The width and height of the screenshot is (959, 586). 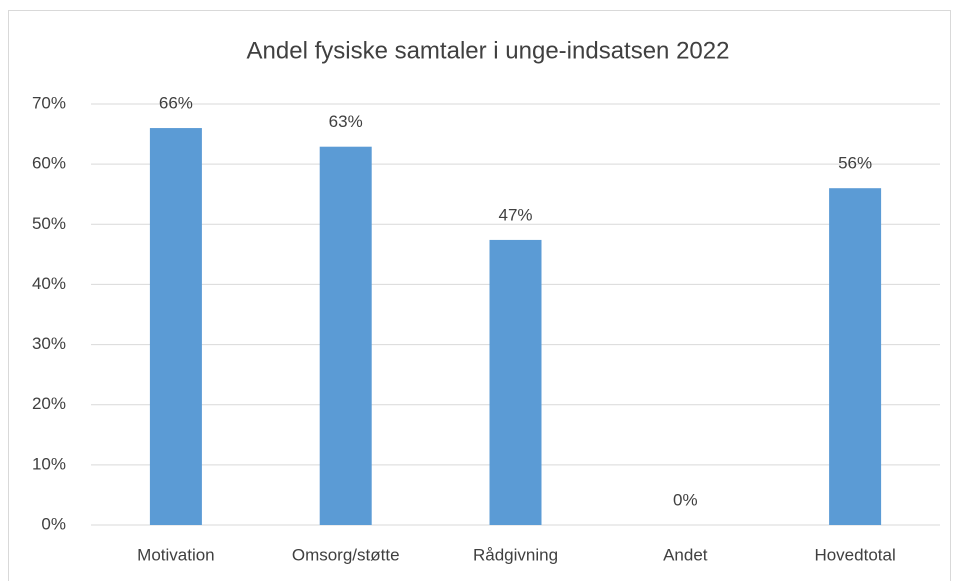 What do you see at coordinates (854, 554) in the screenshot?
I see `x-tick-label: Hovedtotal` at bounding box center [854, 554].